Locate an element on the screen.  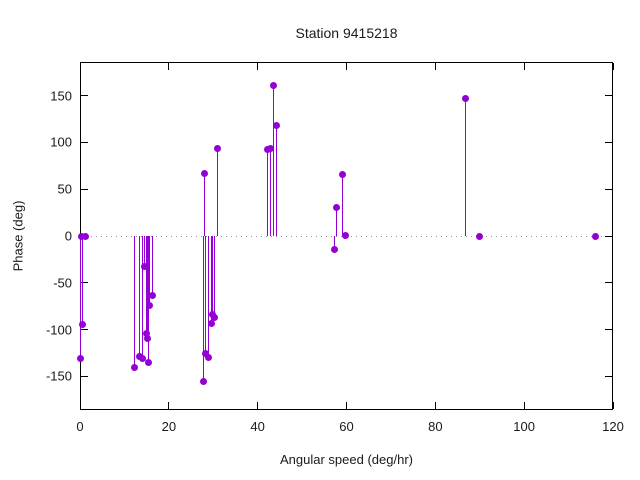
x-tick-label: 120 is located at coordinates (613, 426).